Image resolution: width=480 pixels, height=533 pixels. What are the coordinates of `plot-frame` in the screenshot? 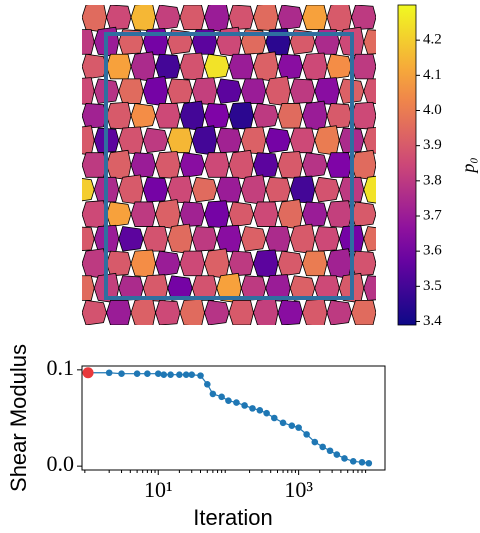 It's located at (233, 418).